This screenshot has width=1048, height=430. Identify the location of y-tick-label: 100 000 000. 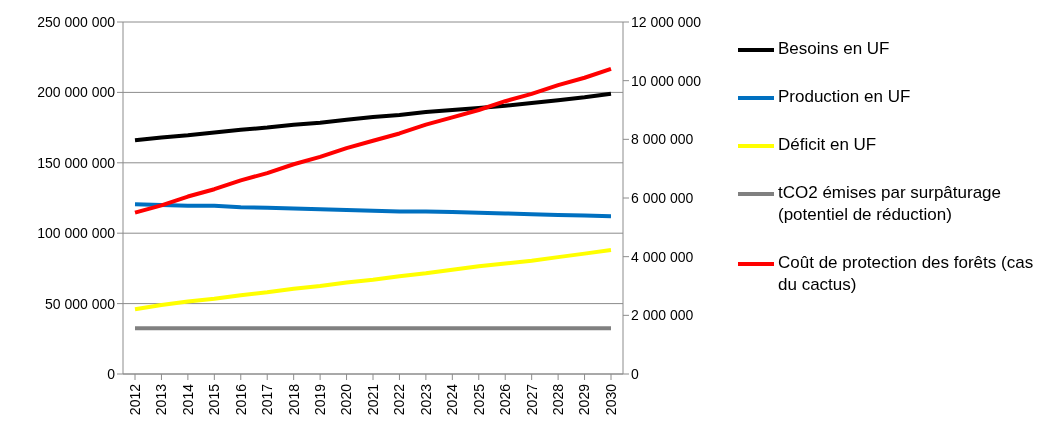
(76, 233).